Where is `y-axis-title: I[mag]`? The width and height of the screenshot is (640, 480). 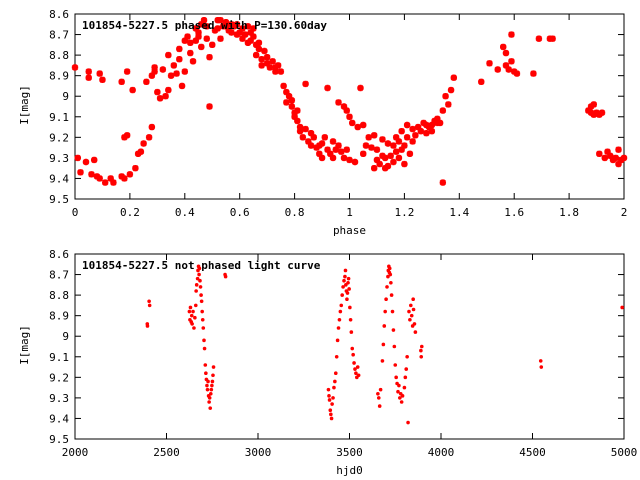
y-axis-title: I[mag] is located at coordinates (24, 345).